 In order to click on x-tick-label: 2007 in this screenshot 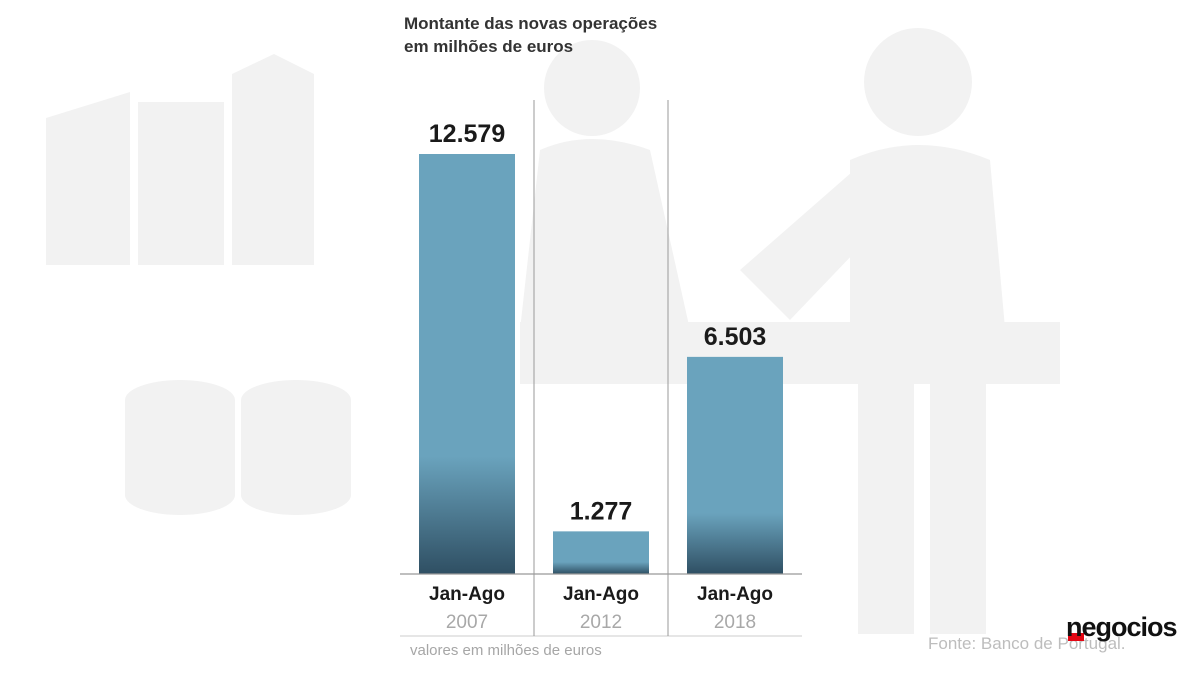, I will do `click(467, 622)`.